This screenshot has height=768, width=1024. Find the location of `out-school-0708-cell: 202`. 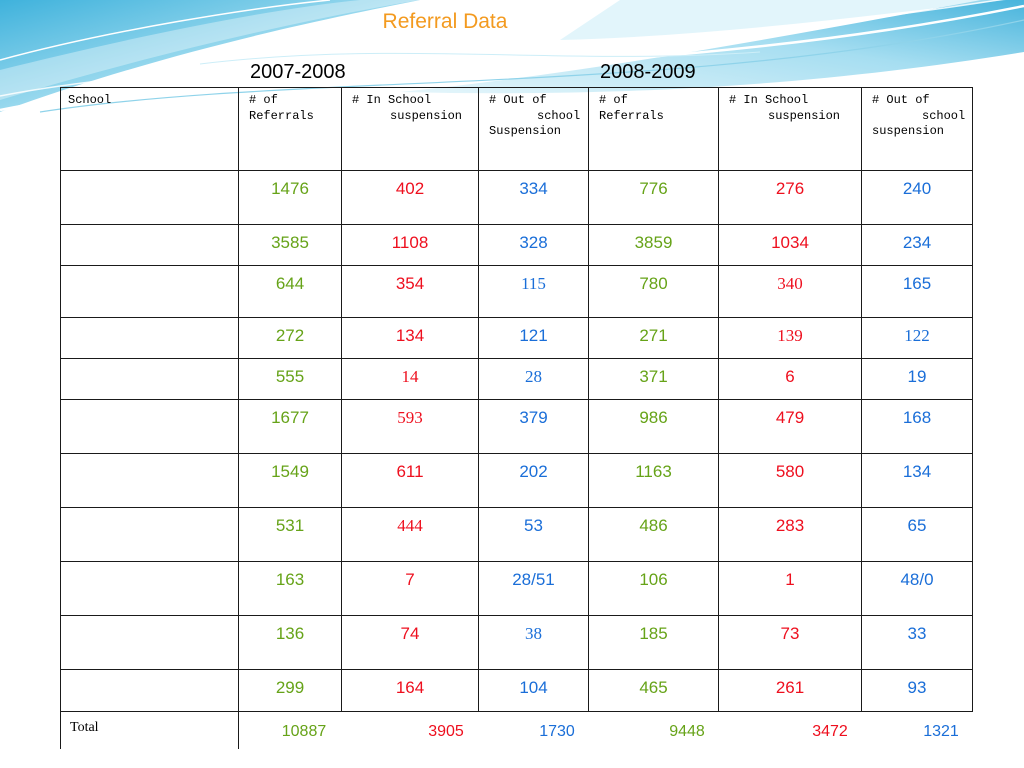

out-school-0708-cell: 202 is located at coordinates (533, 480).